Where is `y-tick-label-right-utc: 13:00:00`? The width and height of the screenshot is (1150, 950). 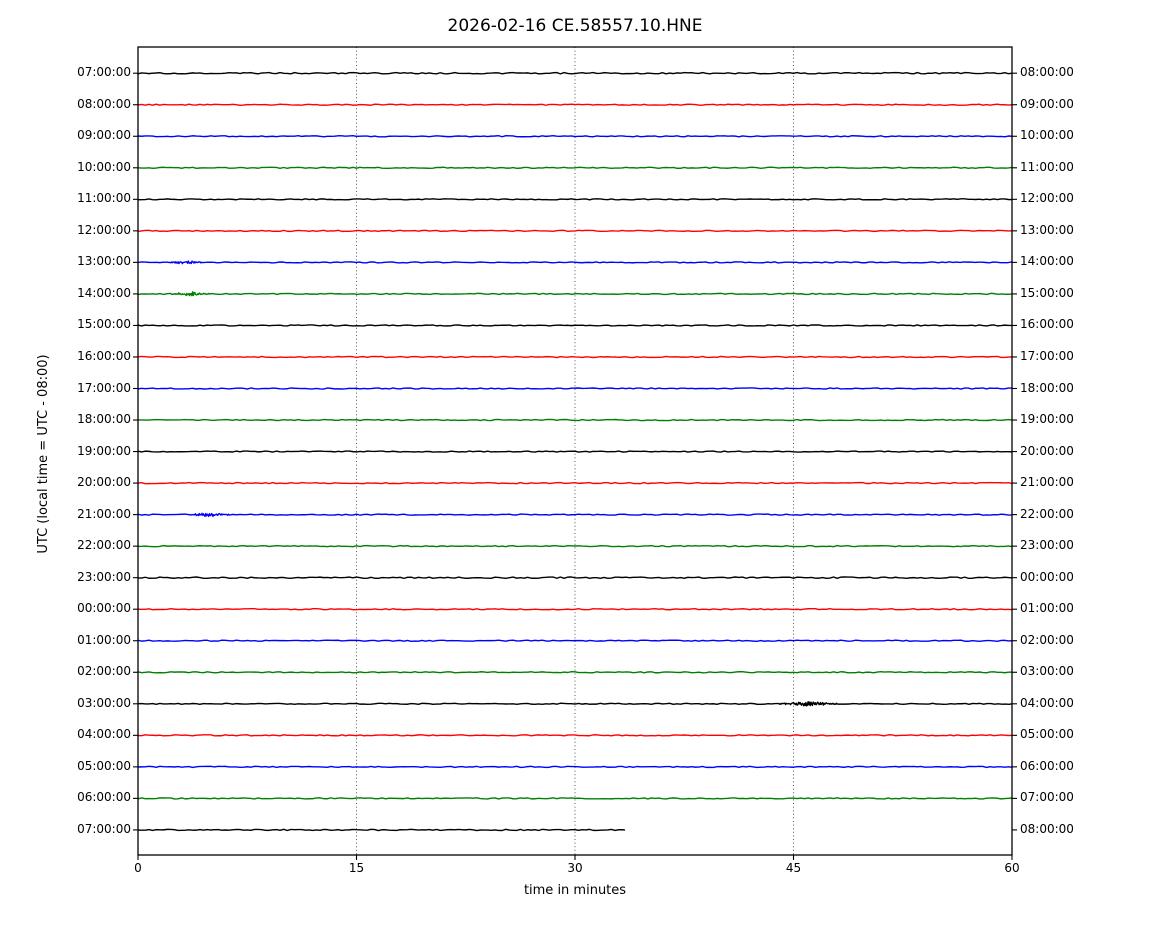 y-tick-label-right-utc: 13:00:00 is located at coordinates (1047, 229).